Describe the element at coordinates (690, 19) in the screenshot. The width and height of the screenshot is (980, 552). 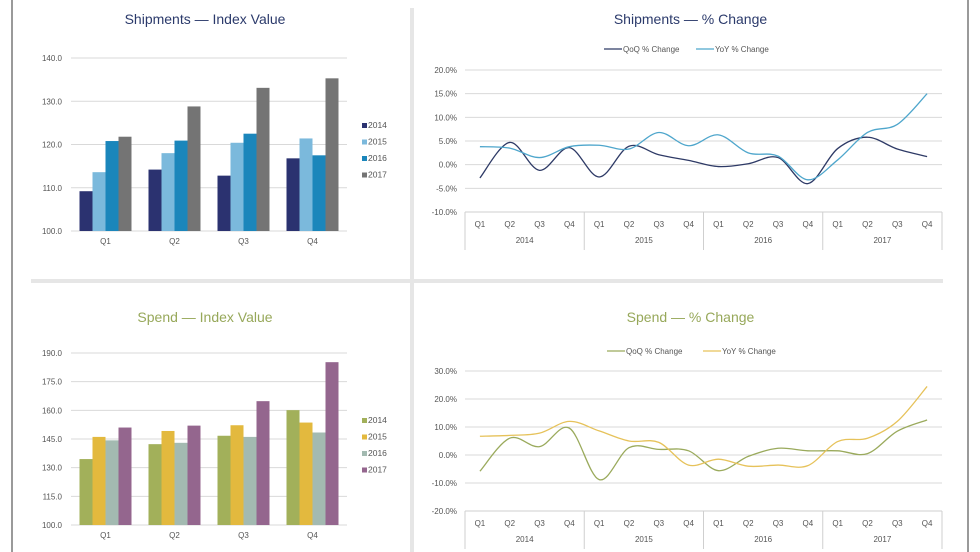
I see `chart-title: Shipments — % Change` at that location.